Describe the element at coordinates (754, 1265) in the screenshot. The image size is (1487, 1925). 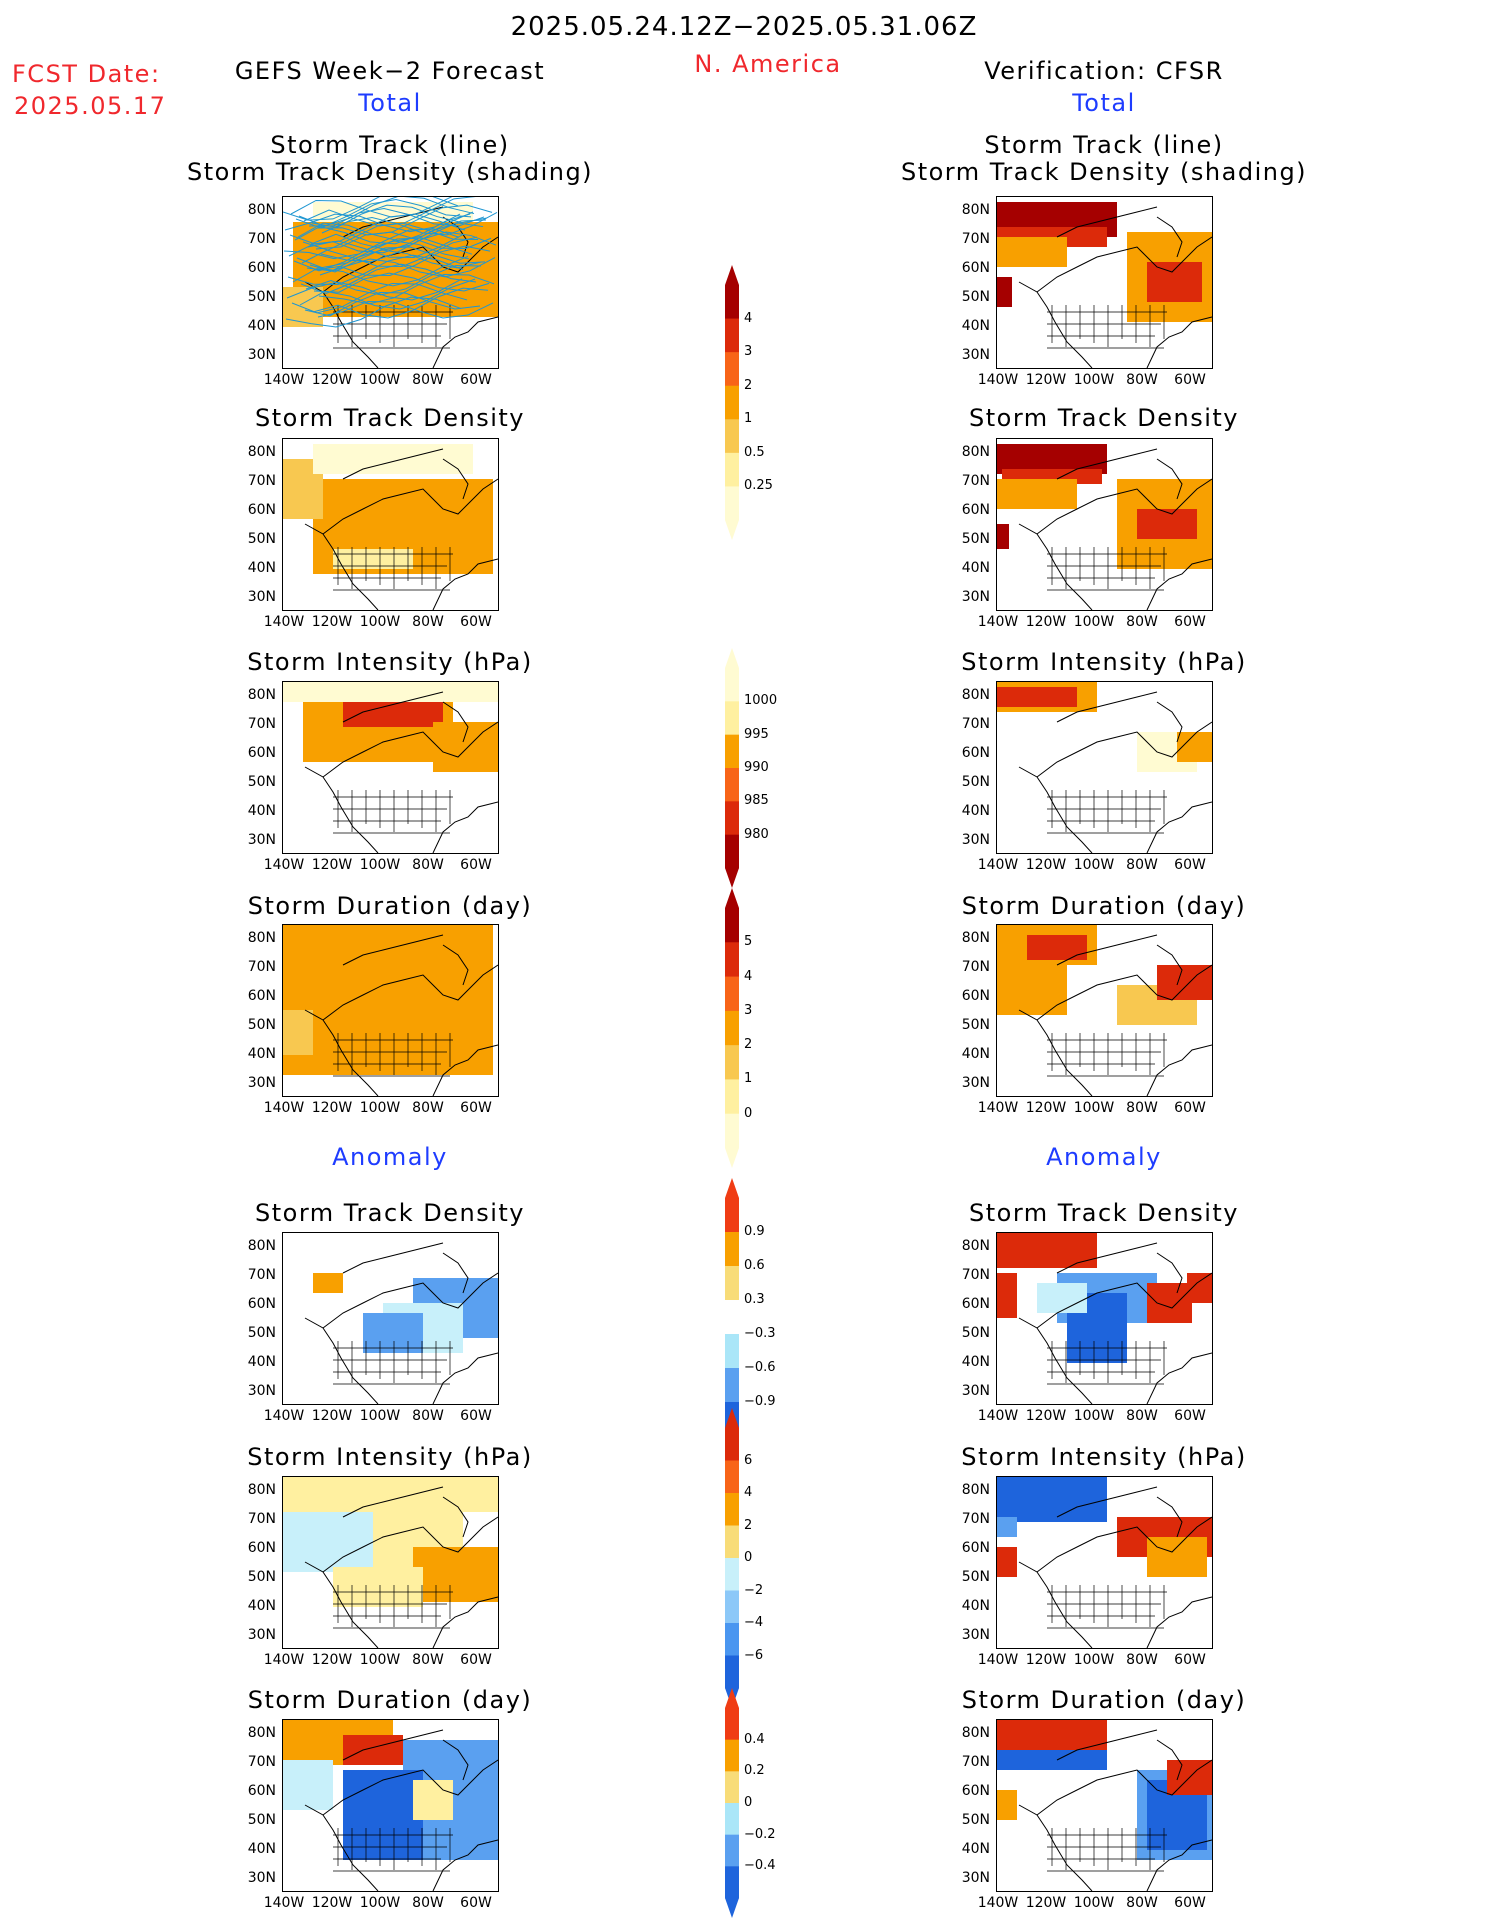
I see `colorbar-label: 0.6` at that location.